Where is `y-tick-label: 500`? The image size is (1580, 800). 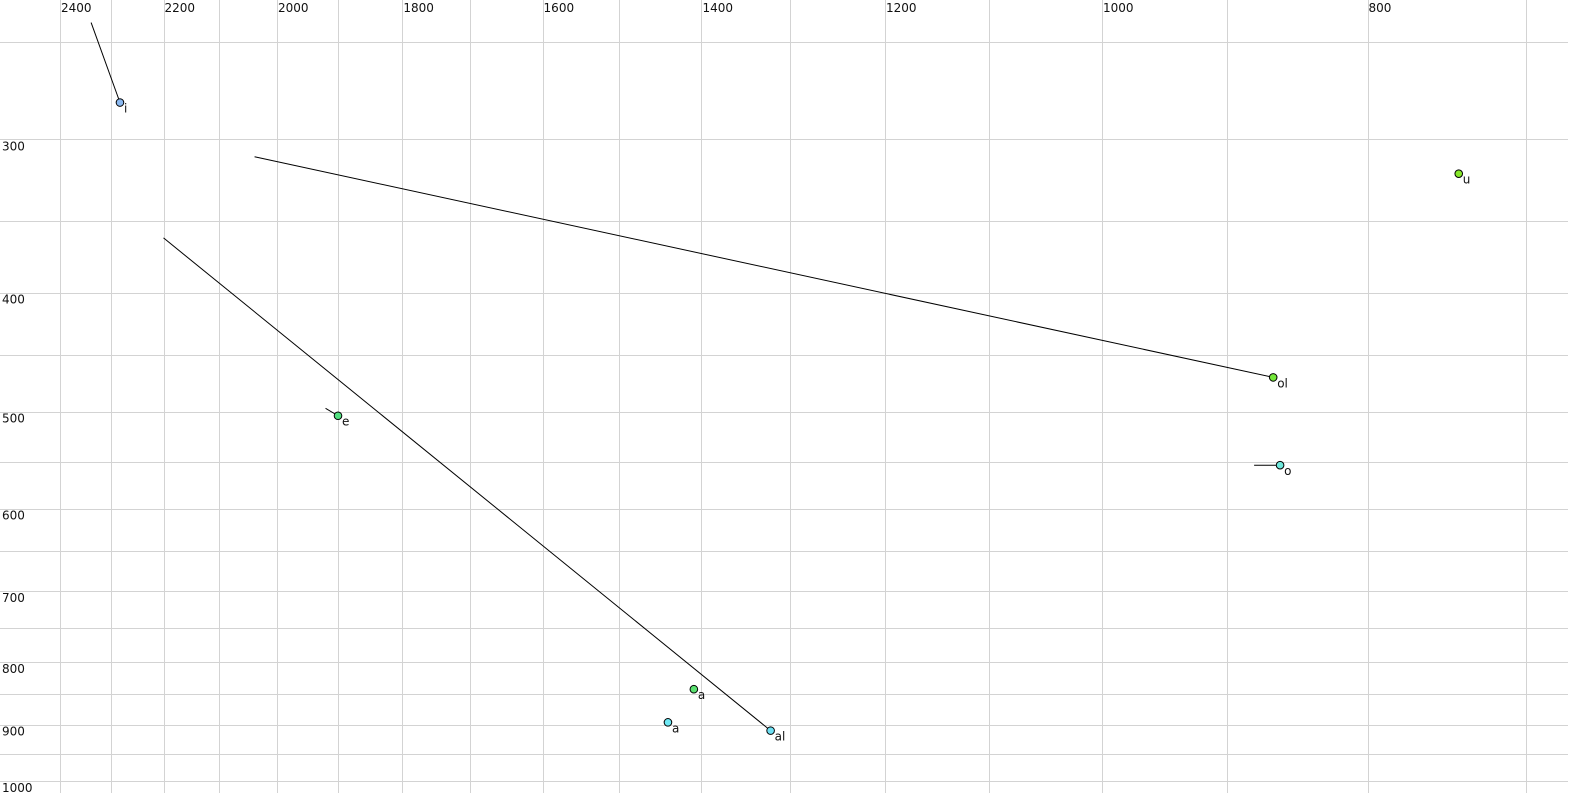 y-tick-label: 500 is located at coordinates (13, 419).